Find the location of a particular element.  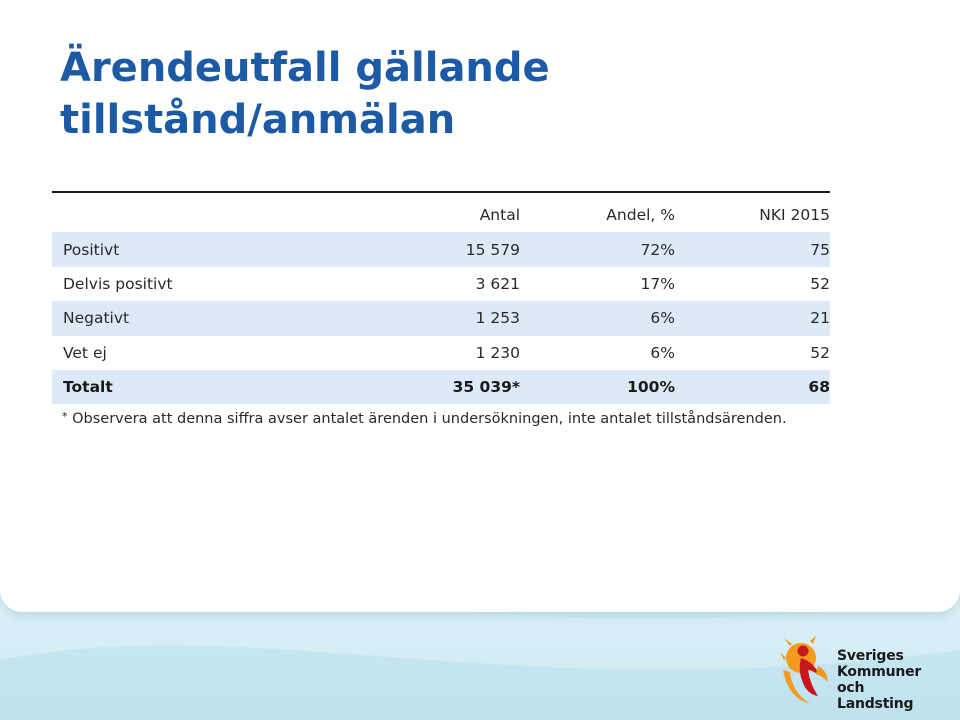

row-nki: 21 is located at coordinates (820, 318).